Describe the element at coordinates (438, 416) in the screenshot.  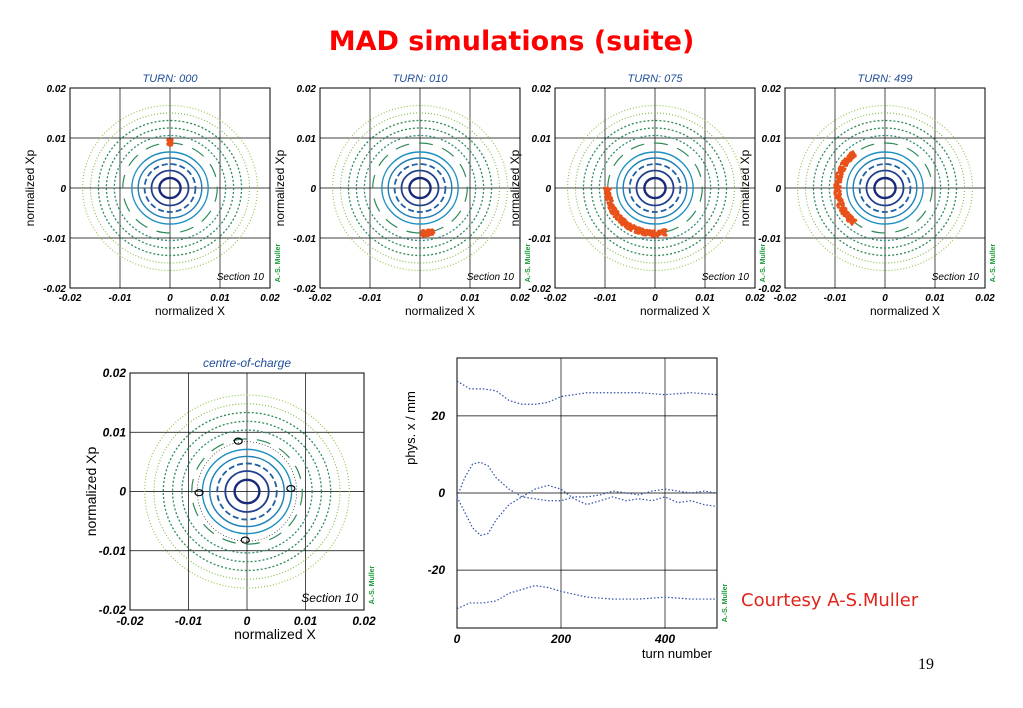
I see `y-tick-label: 20` at that location.